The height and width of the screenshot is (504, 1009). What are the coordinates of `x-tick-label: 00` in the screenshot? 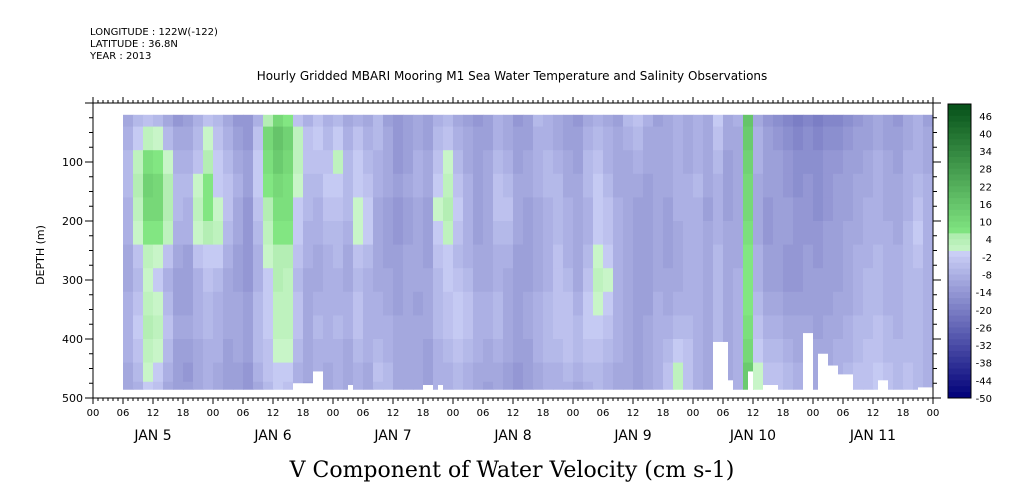 It's located at (453, 413).